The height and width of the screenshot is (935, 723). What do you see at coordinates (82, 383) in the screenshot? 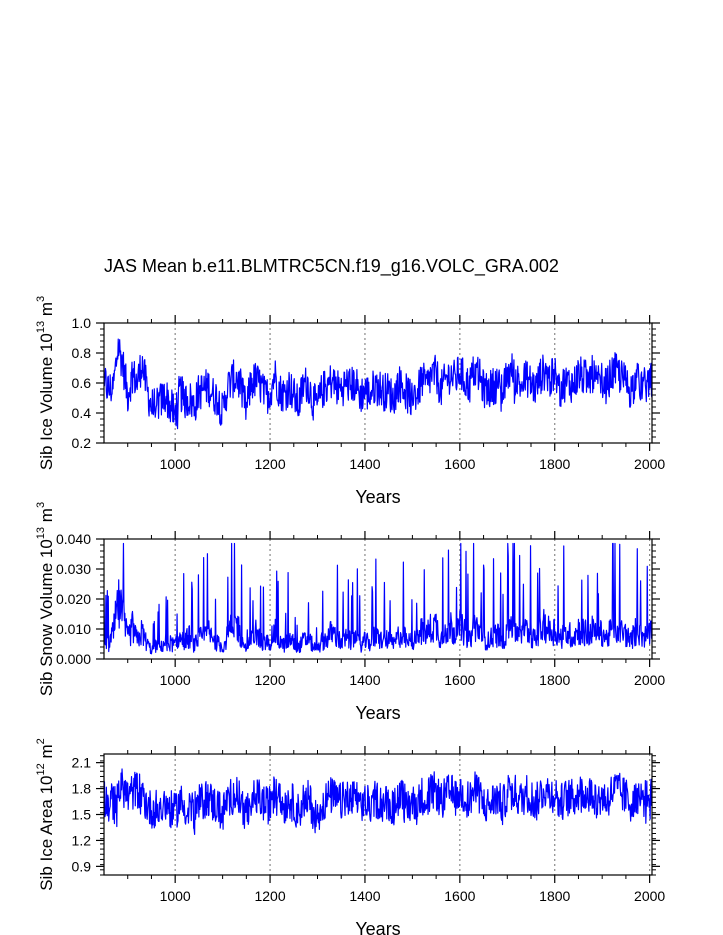
I see `y-tick-label: 0.6` at bounding box center [82, 383].